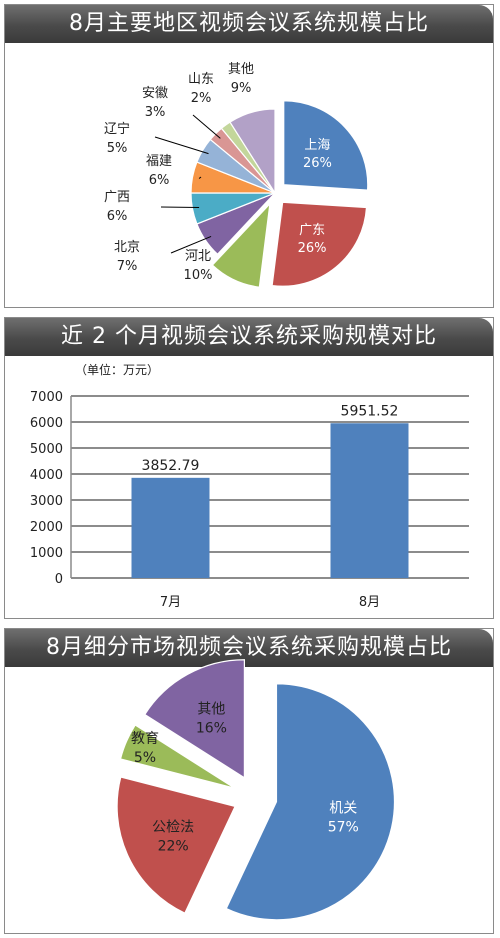 The height and width of the screenshot is (938, 500). Describe the element at coordinates (117, 129) in the screenshot. I see `pie1-slice-label-6: 辽宁` at that location.